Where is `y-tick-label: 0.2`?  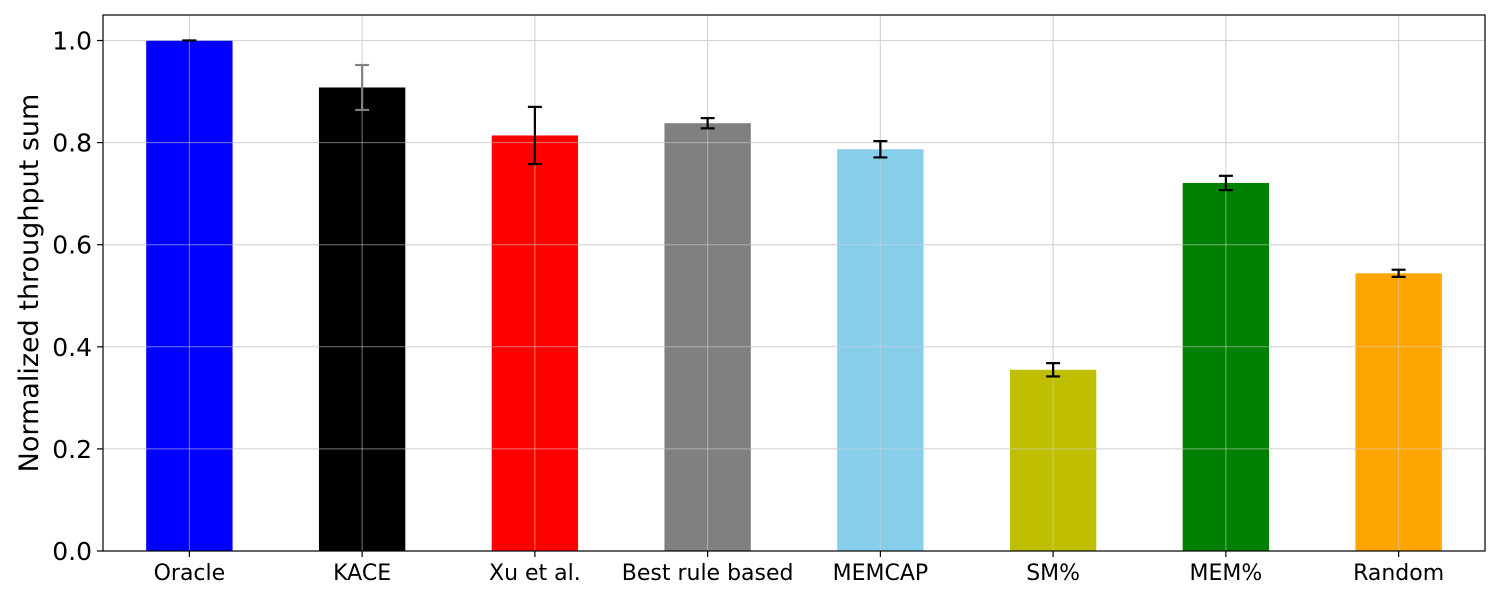 y-tick-label: 0.2 is located at coordinates (72, 449).